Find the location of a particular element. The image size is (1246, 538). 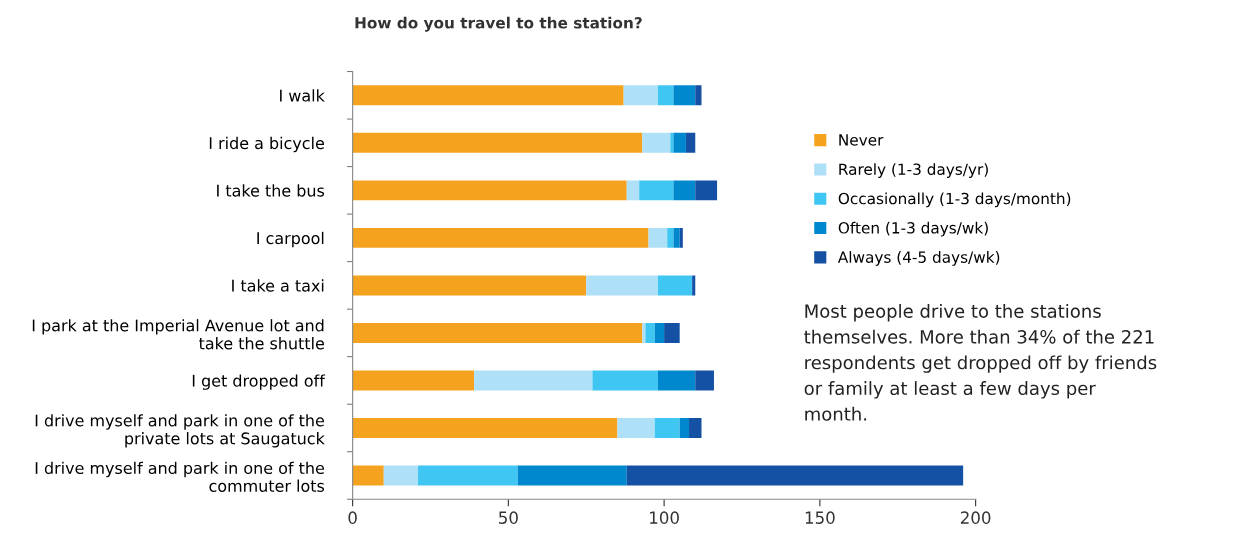

chart-title: How do you travel to the station? is located at coordinates (498, 24).